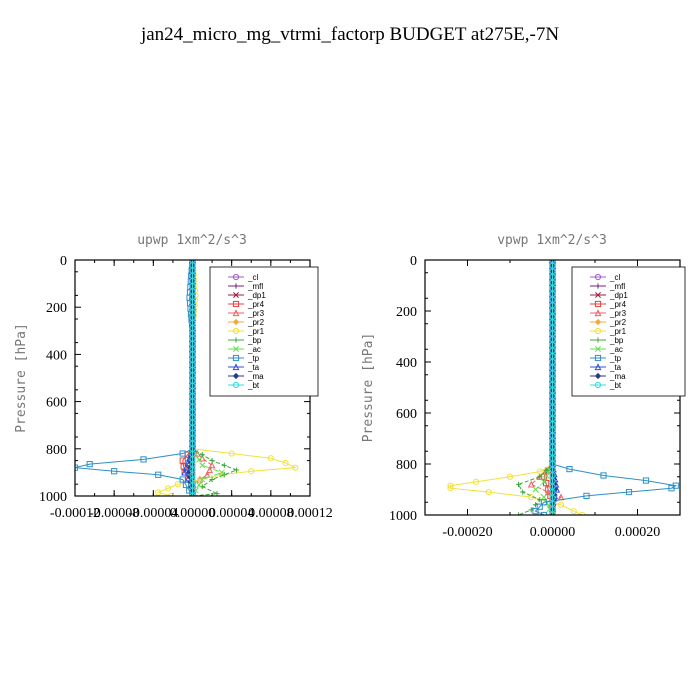 The image size is (700, 700). Describe the element at coordinates (236, 295) in the screenshot. I see `data-point-dp1` at that location.